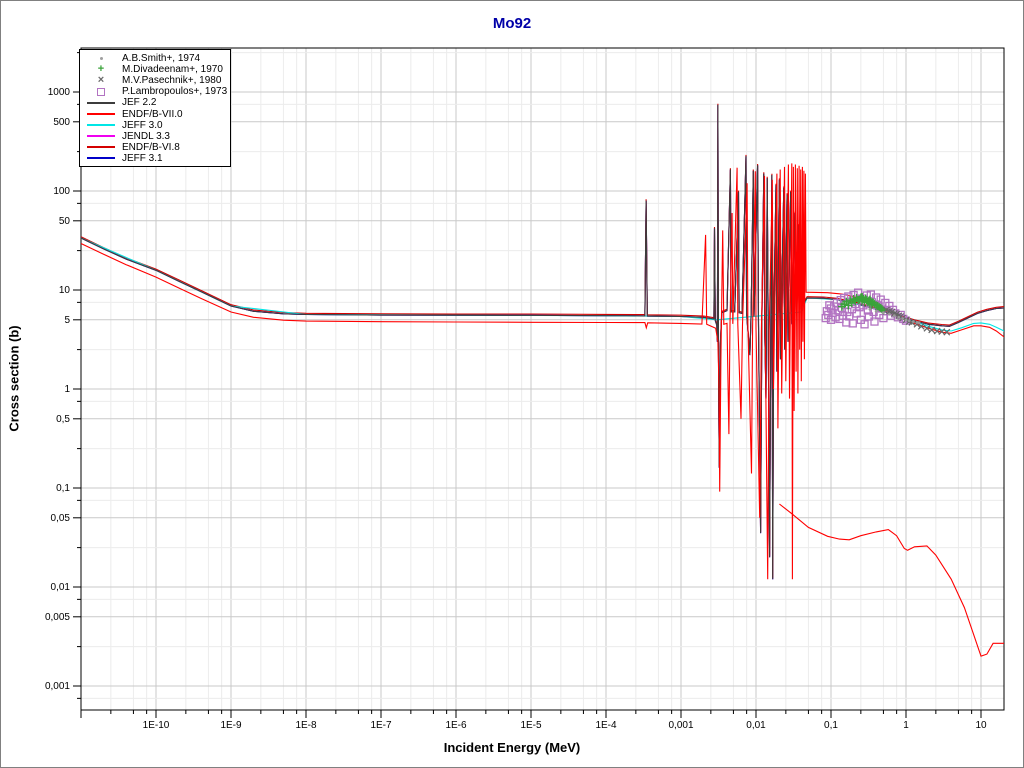  I want to click on series-endf-b-vii-0-lower-branch-, so click(891, 580).